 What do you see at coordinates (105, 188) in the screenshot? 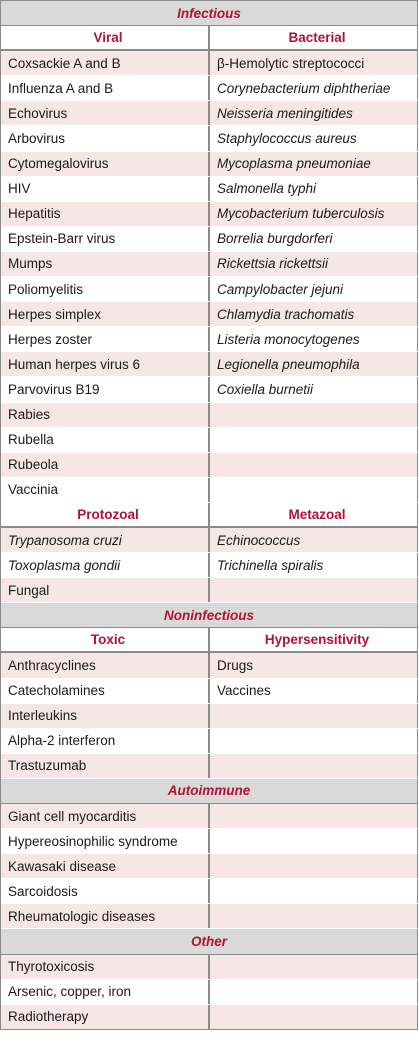
I see `cell-left: HIV` at bounding box center [105, 188].